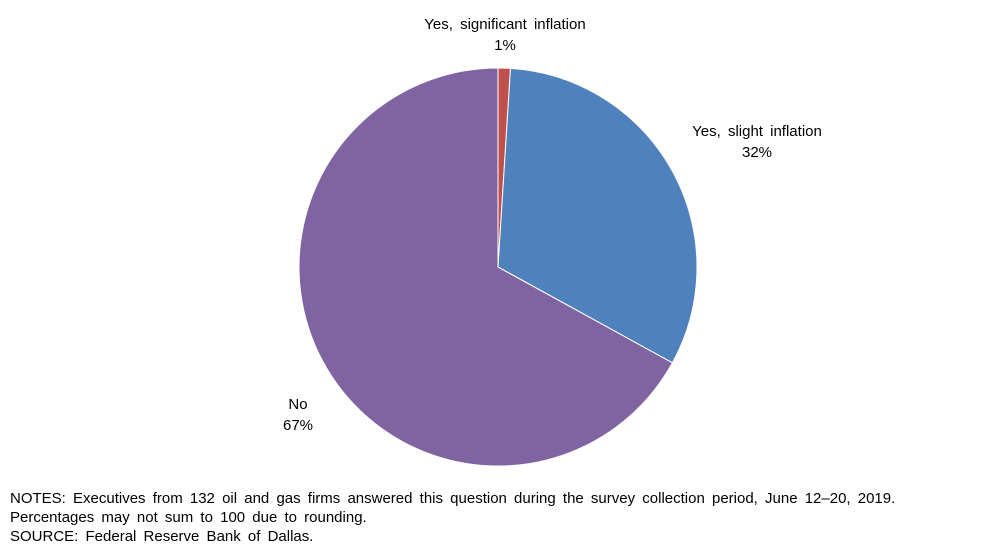 The width and height of the screenshot is (997, 553). I want to click on slice-label-1: Yes, significant inflation, so click(504, 24).